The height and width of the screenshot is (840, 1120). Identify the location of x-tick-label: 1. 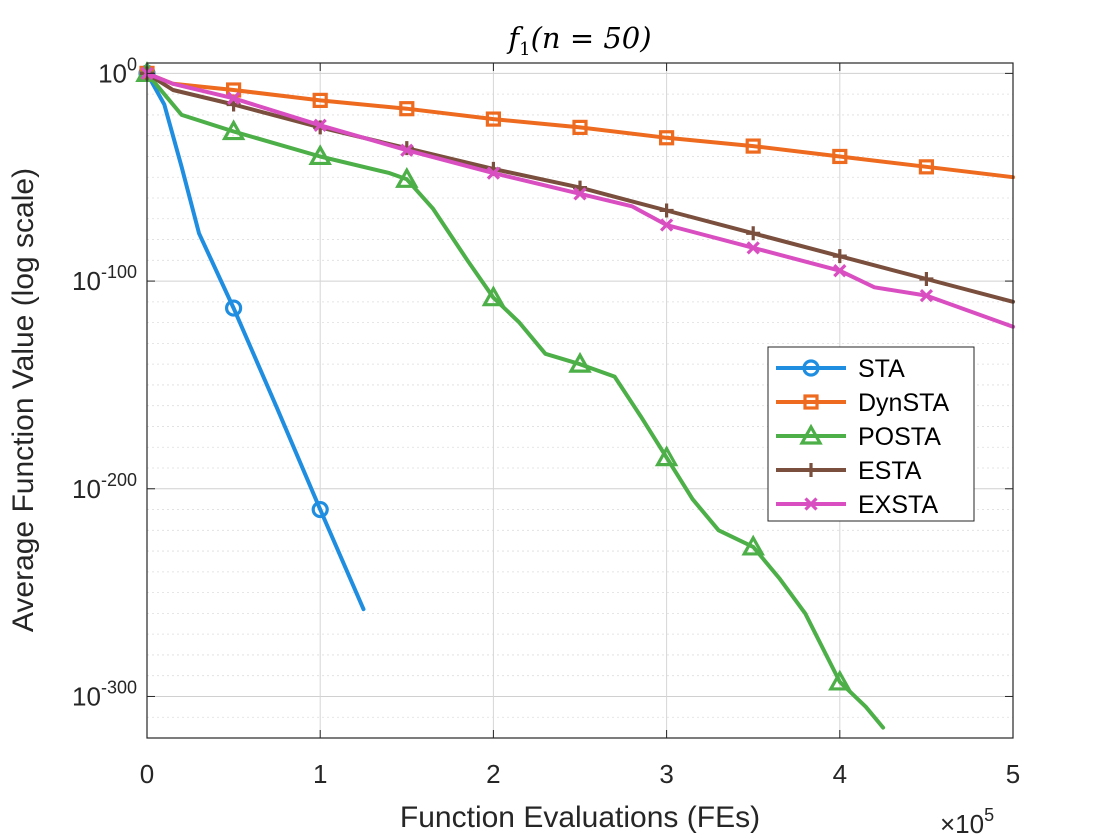
(320, 774).